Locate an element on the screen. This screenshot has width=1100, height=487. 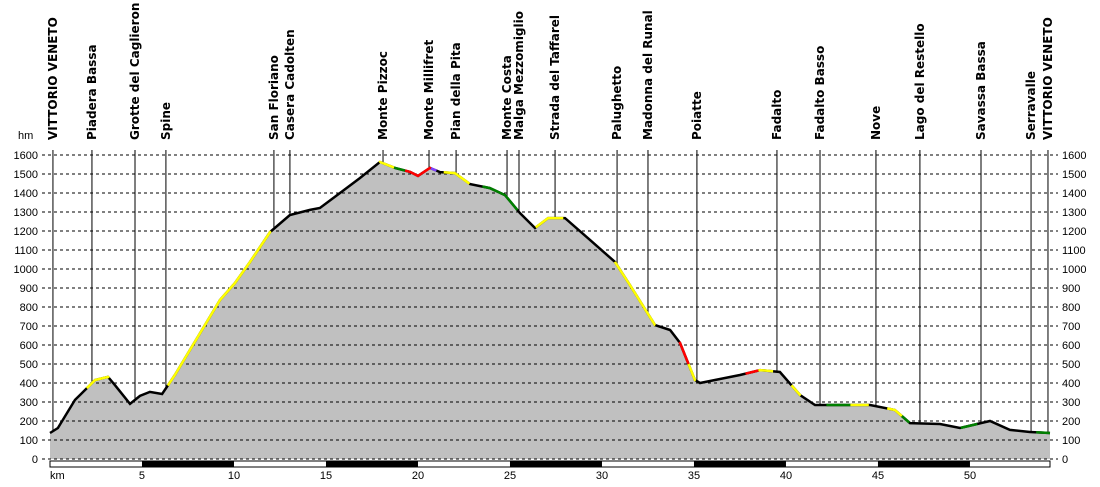
y-tick-label-left: 600 is located at coordinates (29, 346).